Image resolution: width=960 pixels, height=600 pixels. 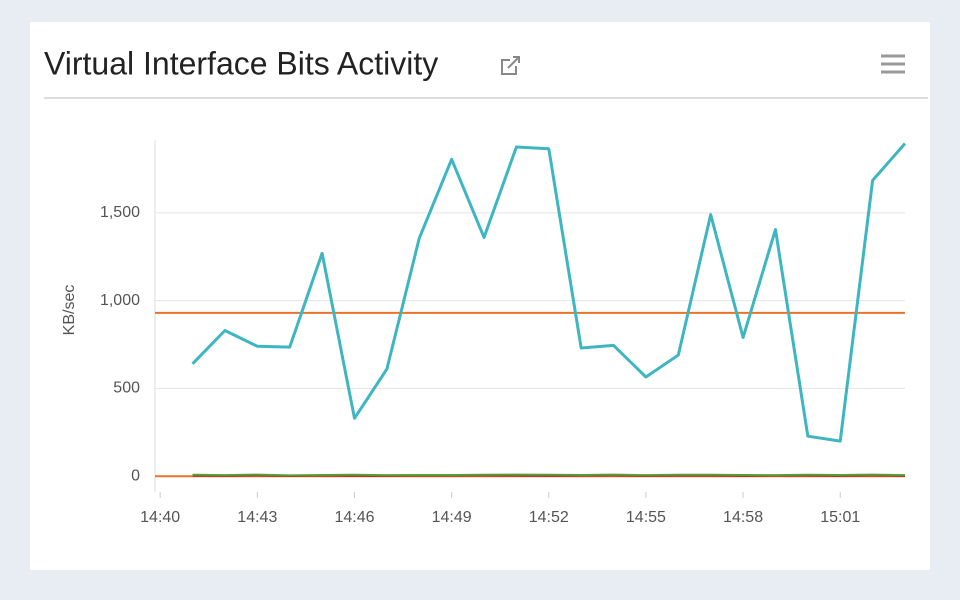 I want to click on y-tick-label: 1,000, so click(x=120, y=300).